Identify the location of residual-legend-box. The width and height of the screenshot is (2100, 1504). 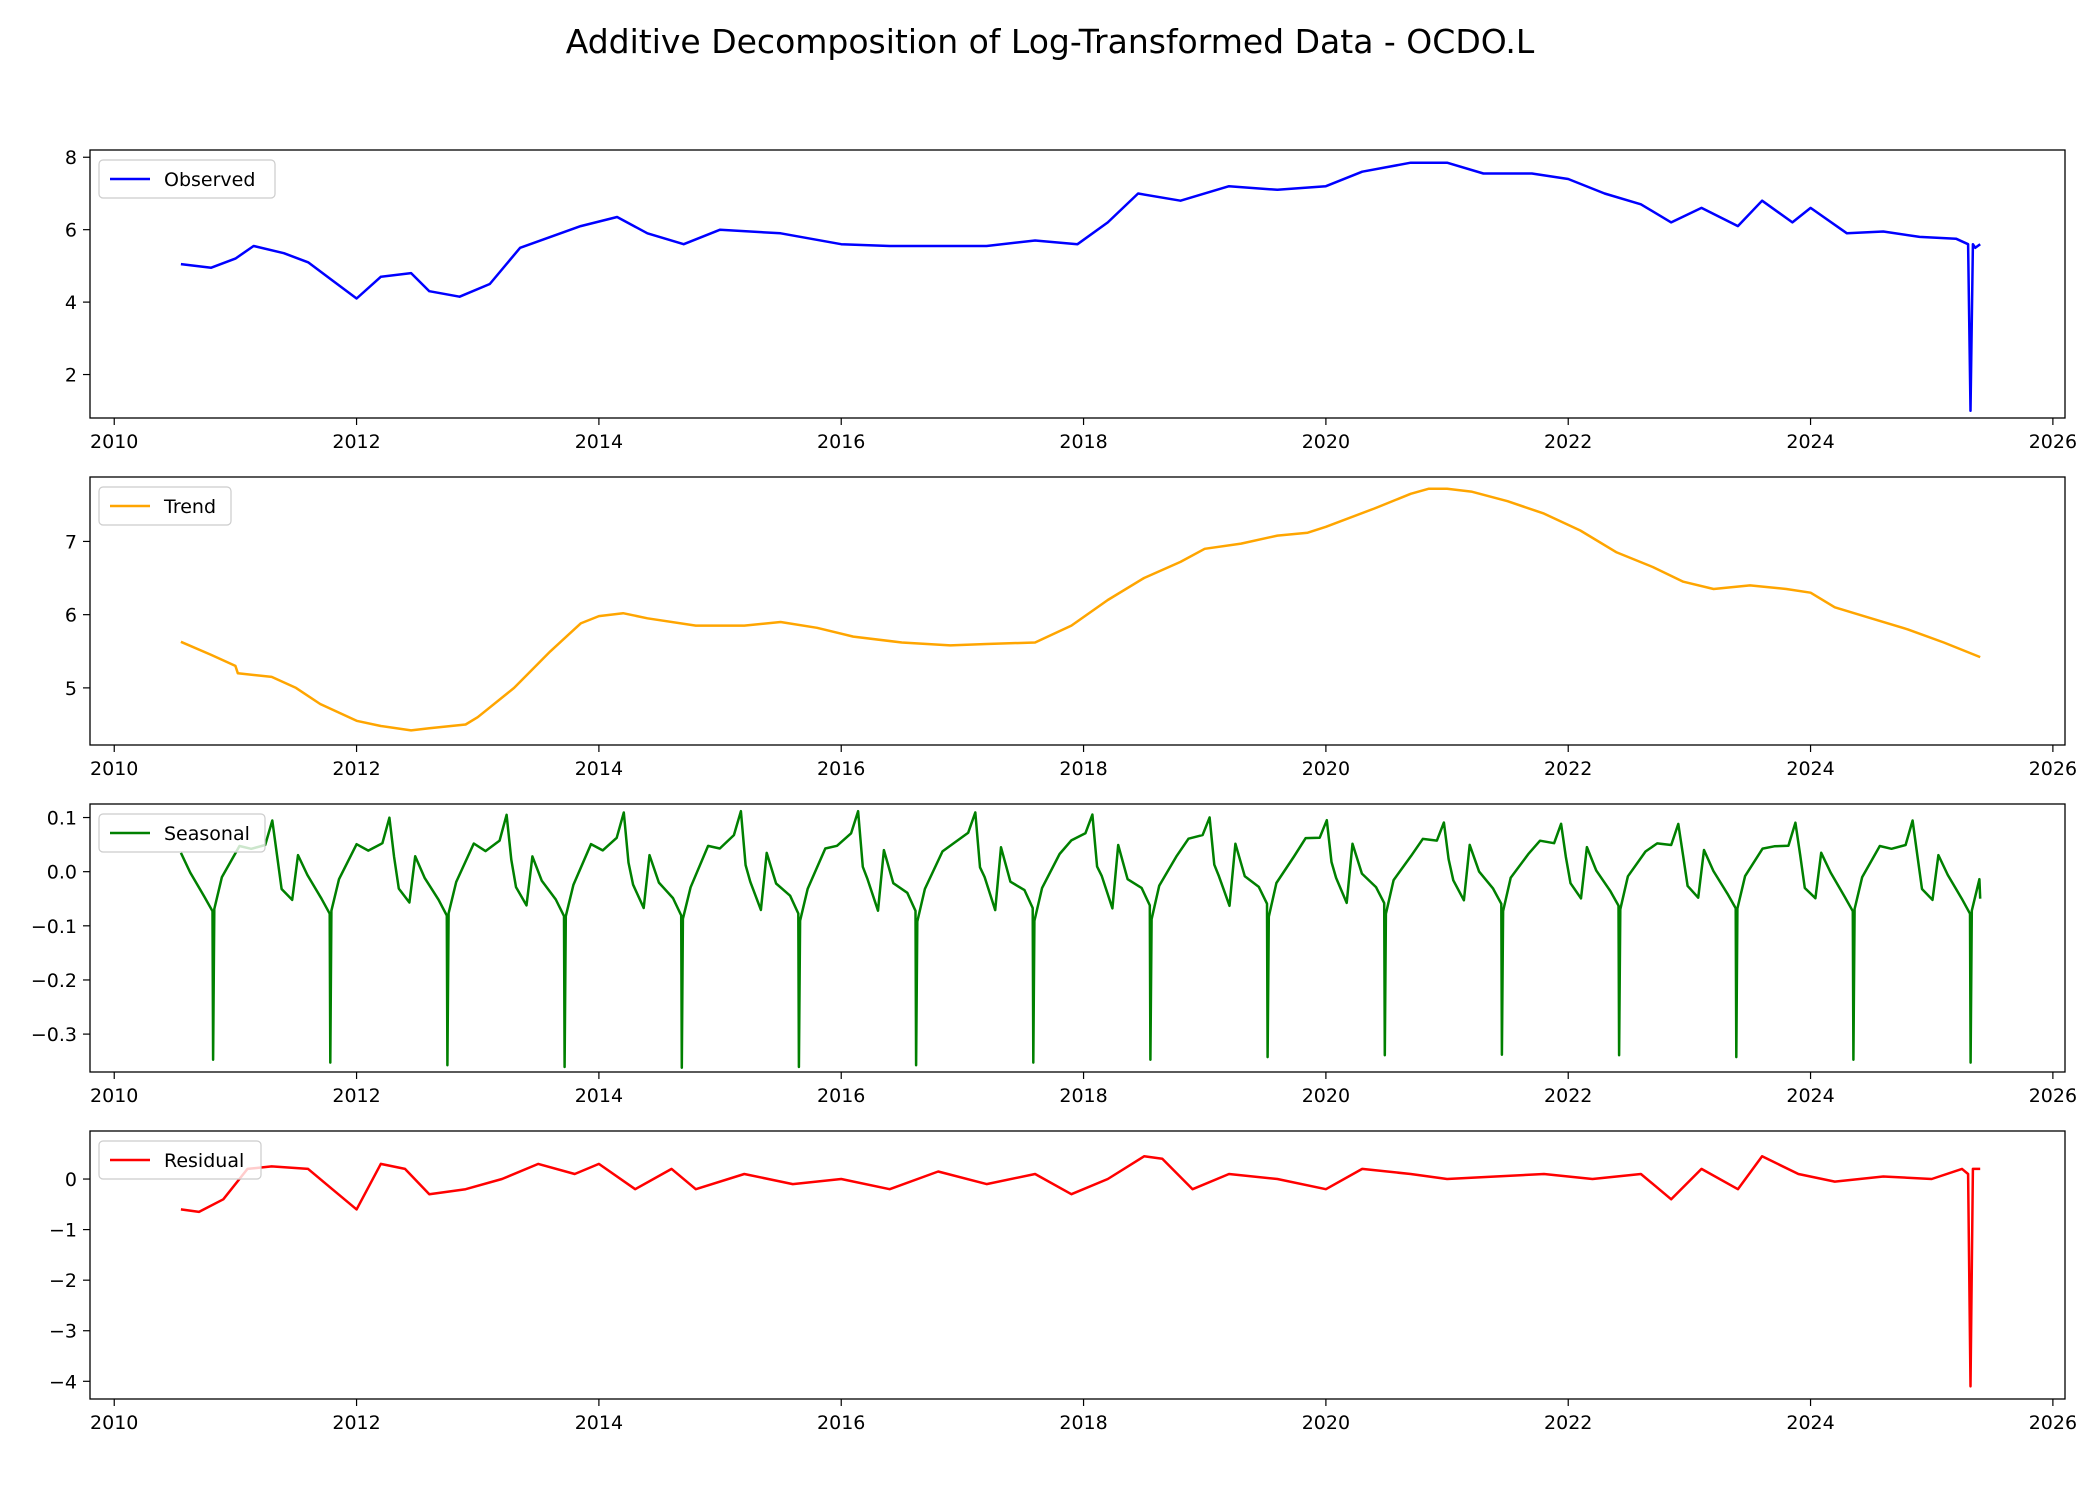
(180, 1160).